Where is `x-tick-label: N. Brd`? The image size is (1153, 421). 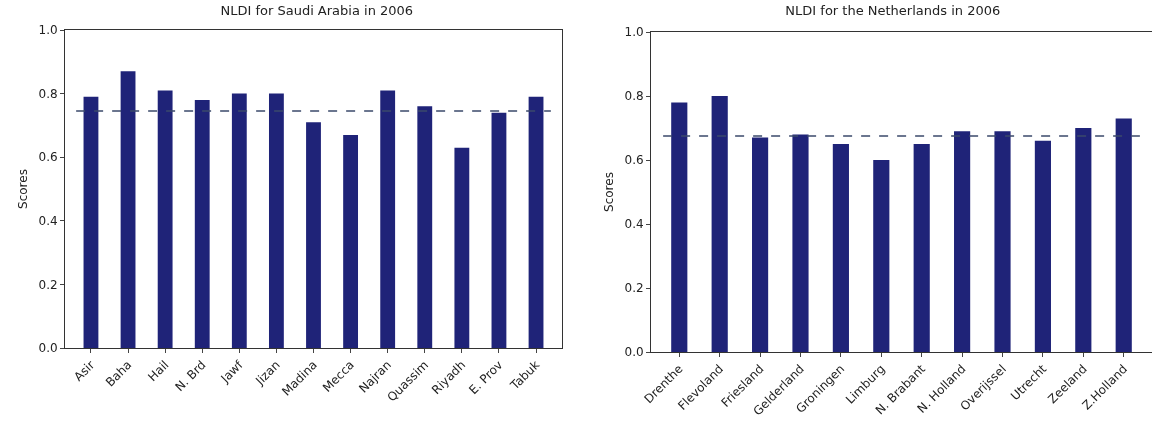
x-tick-label: N. Brd is located at coordinates (190, 376).